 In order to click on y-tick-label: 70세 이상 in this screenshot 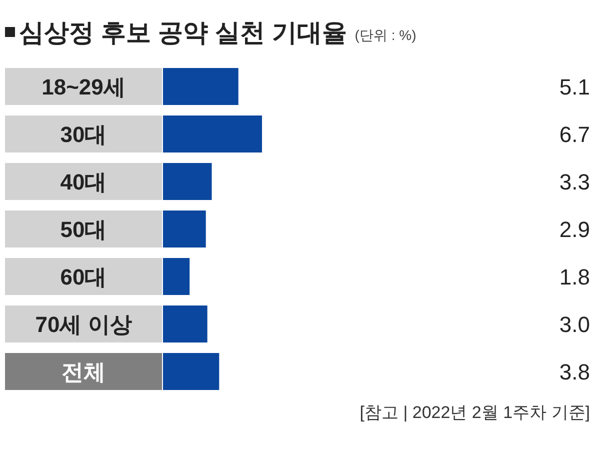, I will do `click(83, 324)`.